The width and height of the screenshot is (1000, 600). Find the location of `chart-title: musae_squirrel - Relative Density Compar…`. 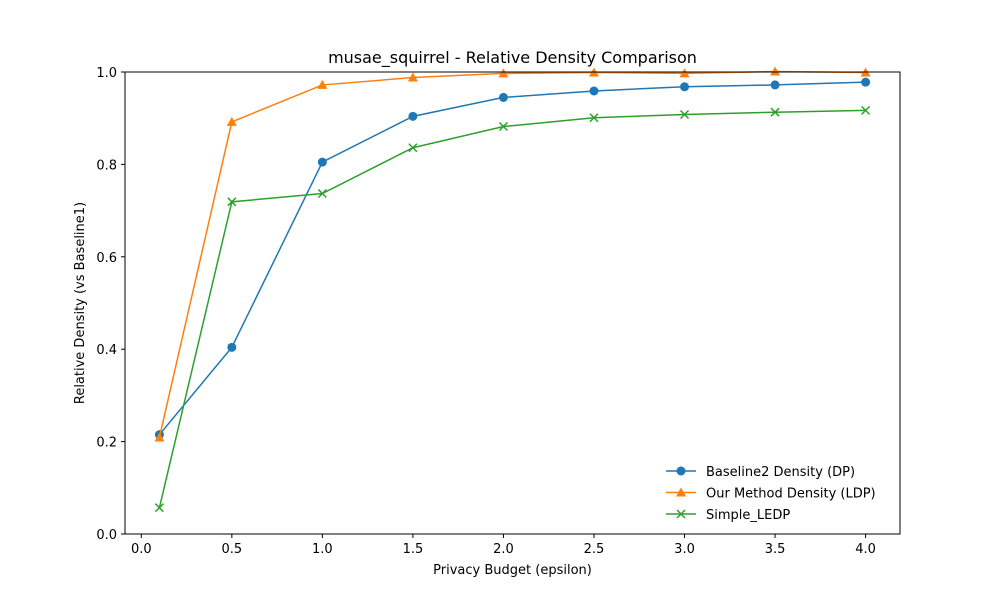

chart-title: musae_squirrel - Relative Density Compar… is located at coordinates (512, 58).